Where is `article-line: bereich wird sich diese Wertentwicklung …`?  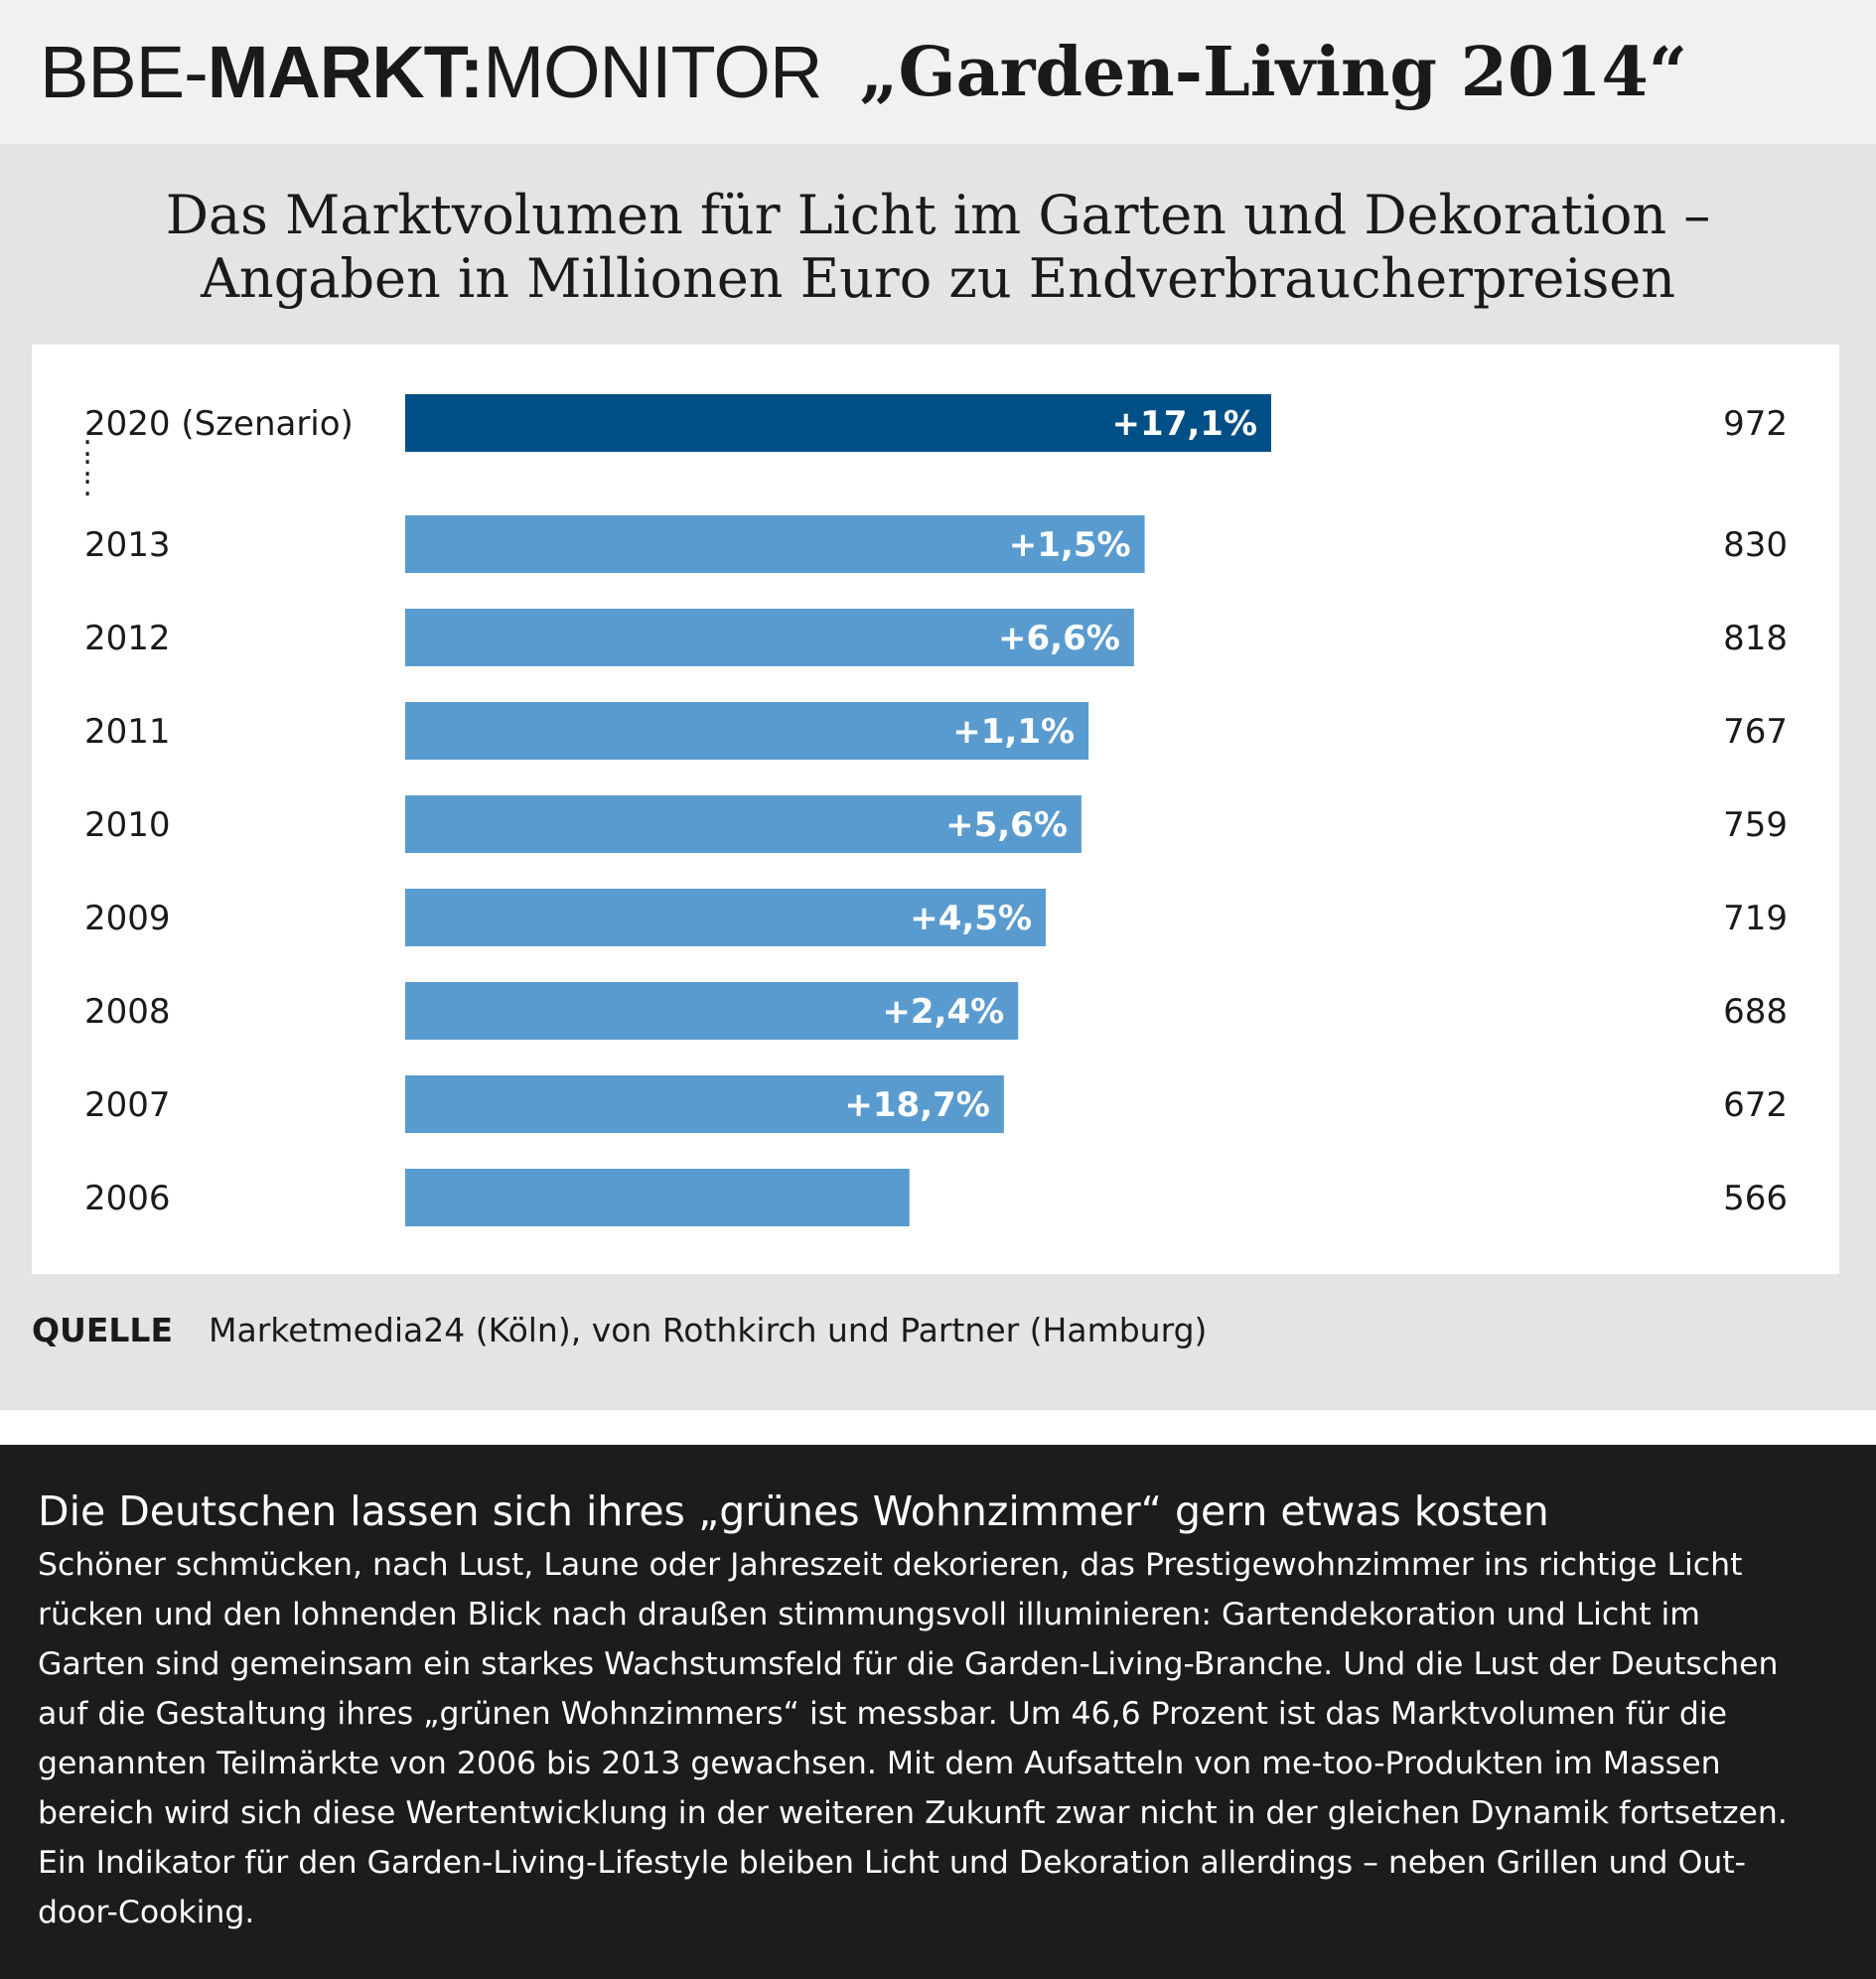 article-line: bereich wird sich diese Wertentwicklung … is located at coordinates (913, 1813).